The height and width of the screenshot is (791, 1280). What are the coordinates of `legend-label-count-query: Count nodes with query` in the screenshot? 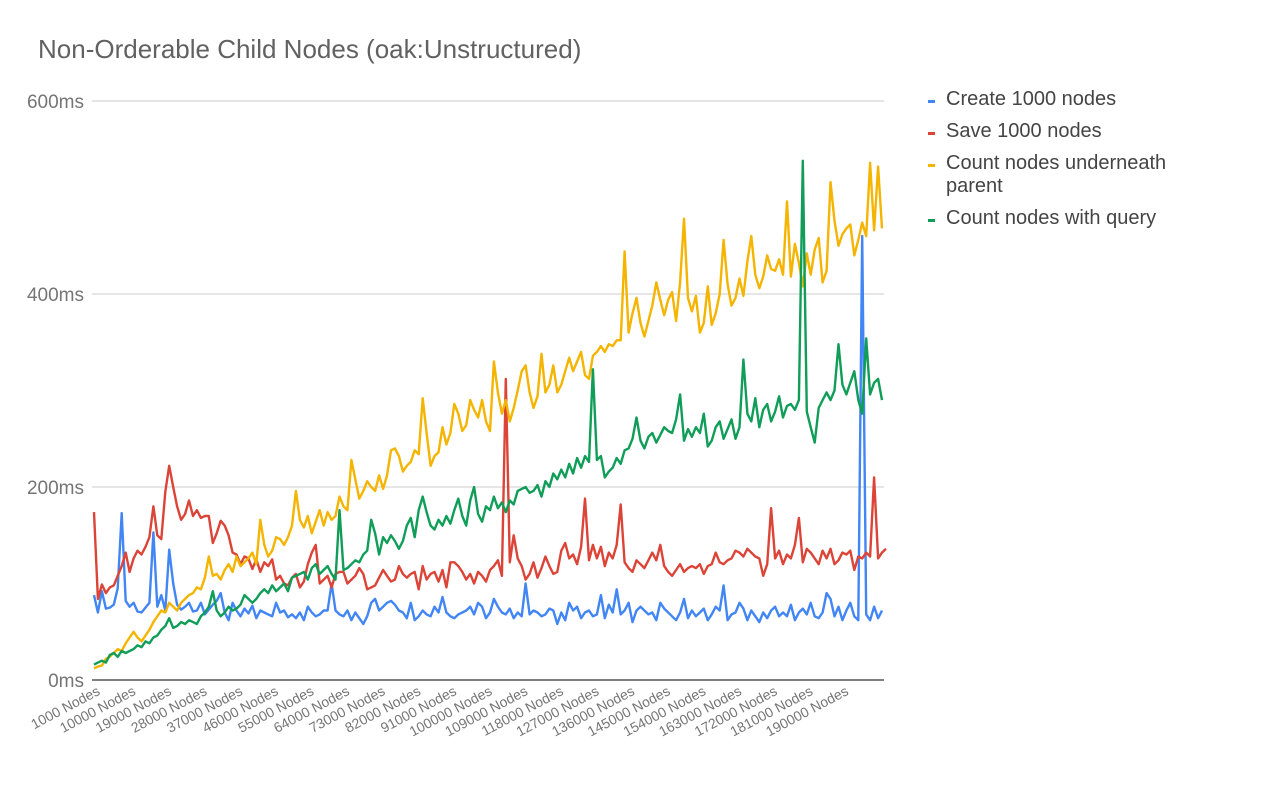 It's located at (1051, 218).